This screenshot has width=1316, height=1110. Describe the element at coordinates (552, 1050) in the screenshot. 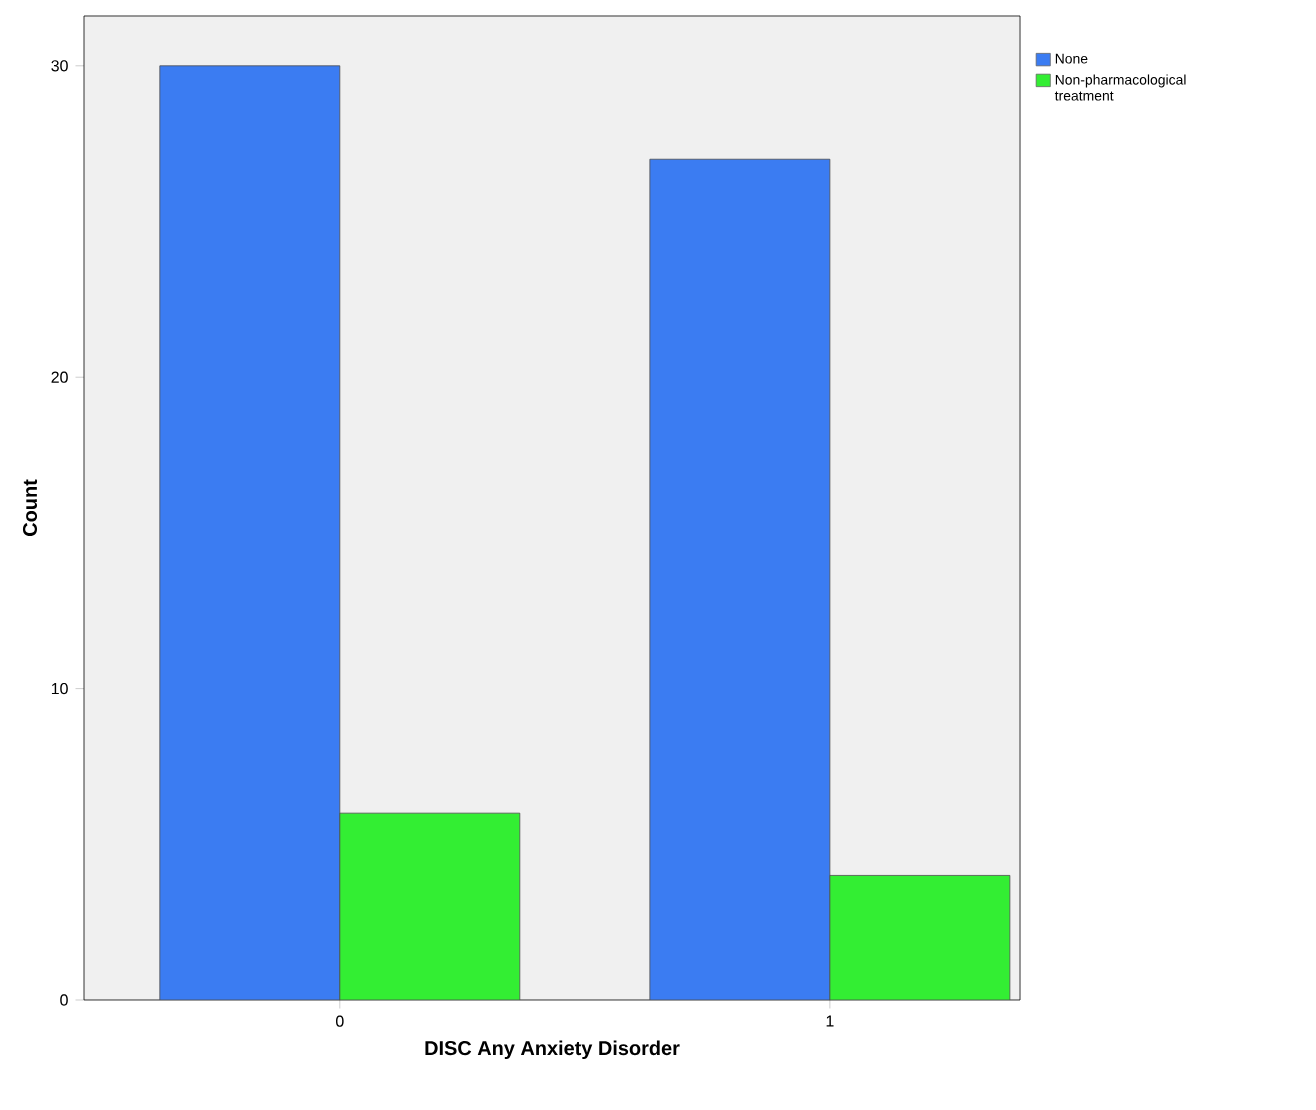

I see `x-axis-title: DISC Any Anxiety Disorder` at that location.